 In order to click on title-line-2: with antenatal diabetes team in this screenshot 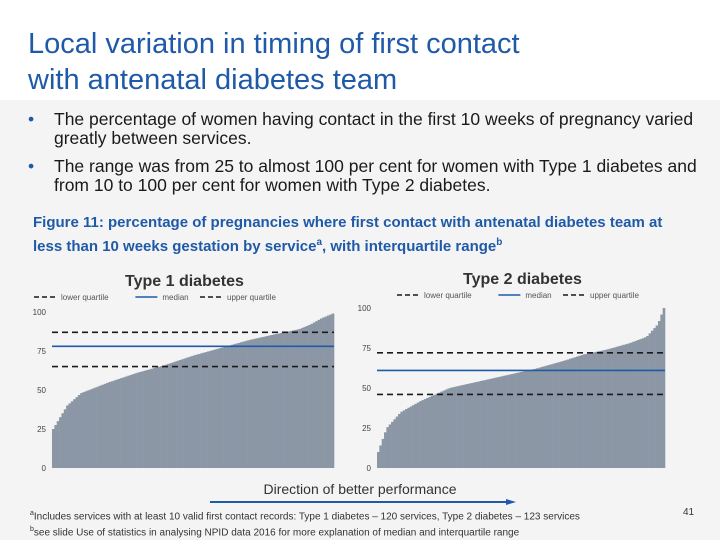, I will do `click(213, 80)`.